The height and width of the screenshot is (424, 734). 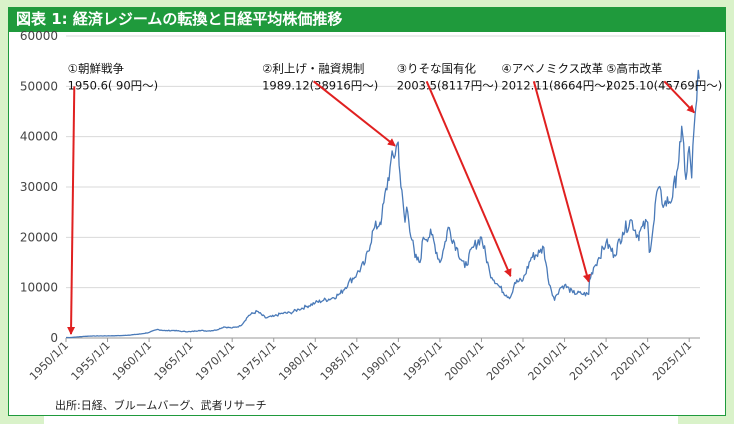 I want to click on x-tick-label: 1970/1/1, so click(x=215, y=361).